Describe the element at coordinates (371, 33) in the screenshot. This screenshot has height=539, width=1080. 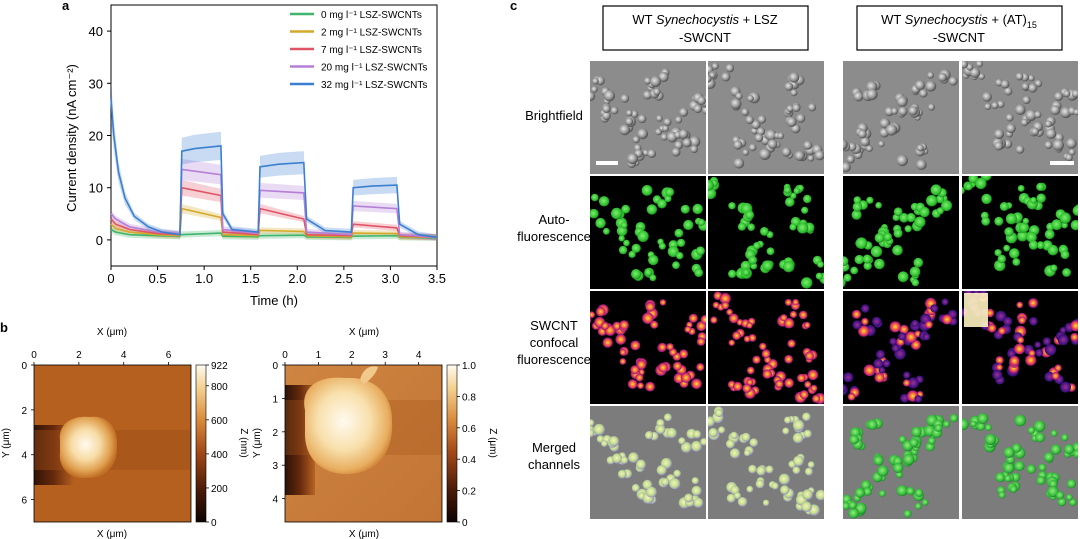
I see `legend-label: 2 mg l⁻¹ LSZ-SWCNTs` at that location.